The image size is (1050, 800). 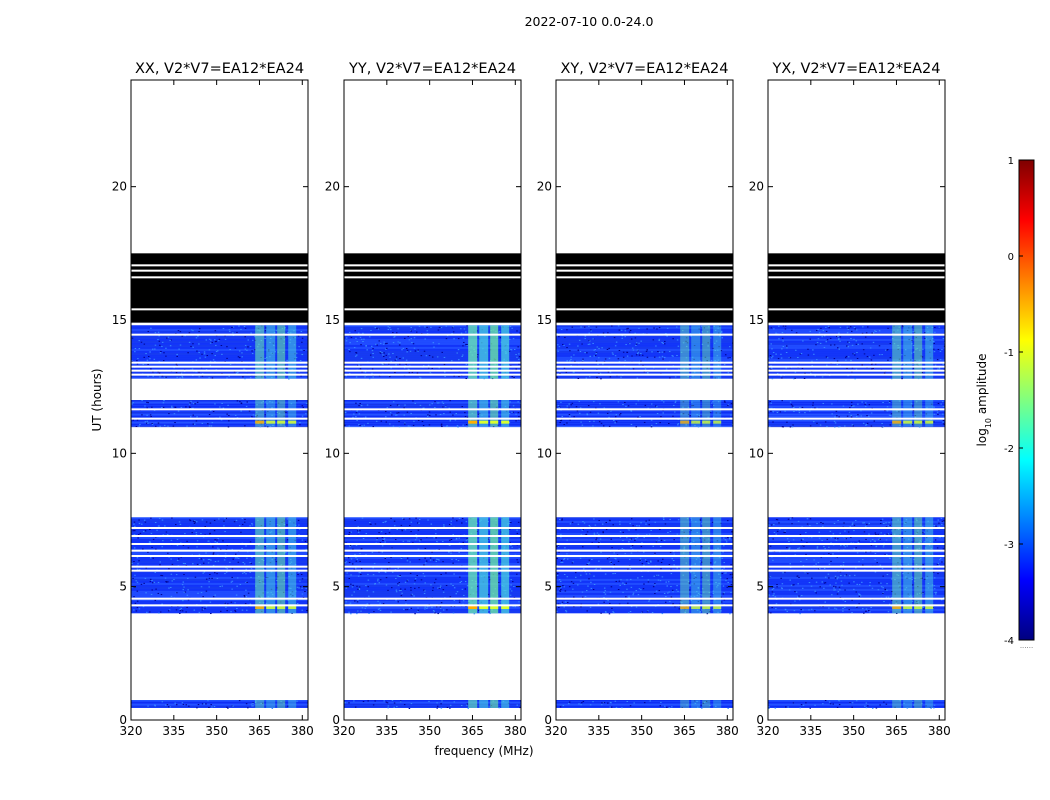 I want to click on figure-title: 2022-07-10 0.0-24.0, so click(x=589, y=21).